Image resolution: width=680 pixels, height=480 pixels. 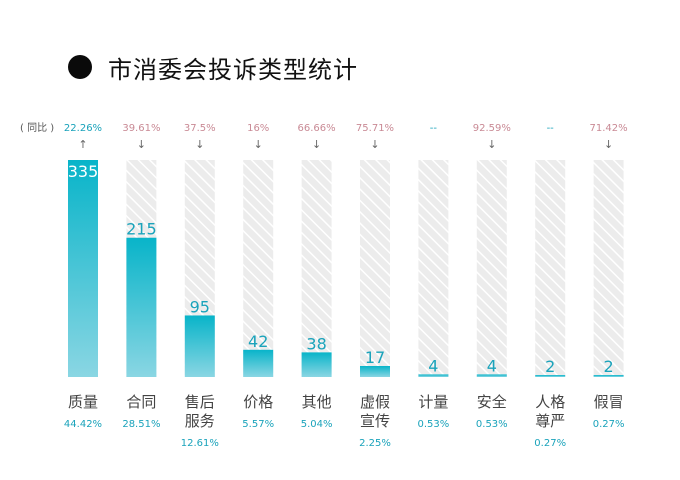 I want to click on yoy-percent-label: 66.66%, so click(x=317, y=128).